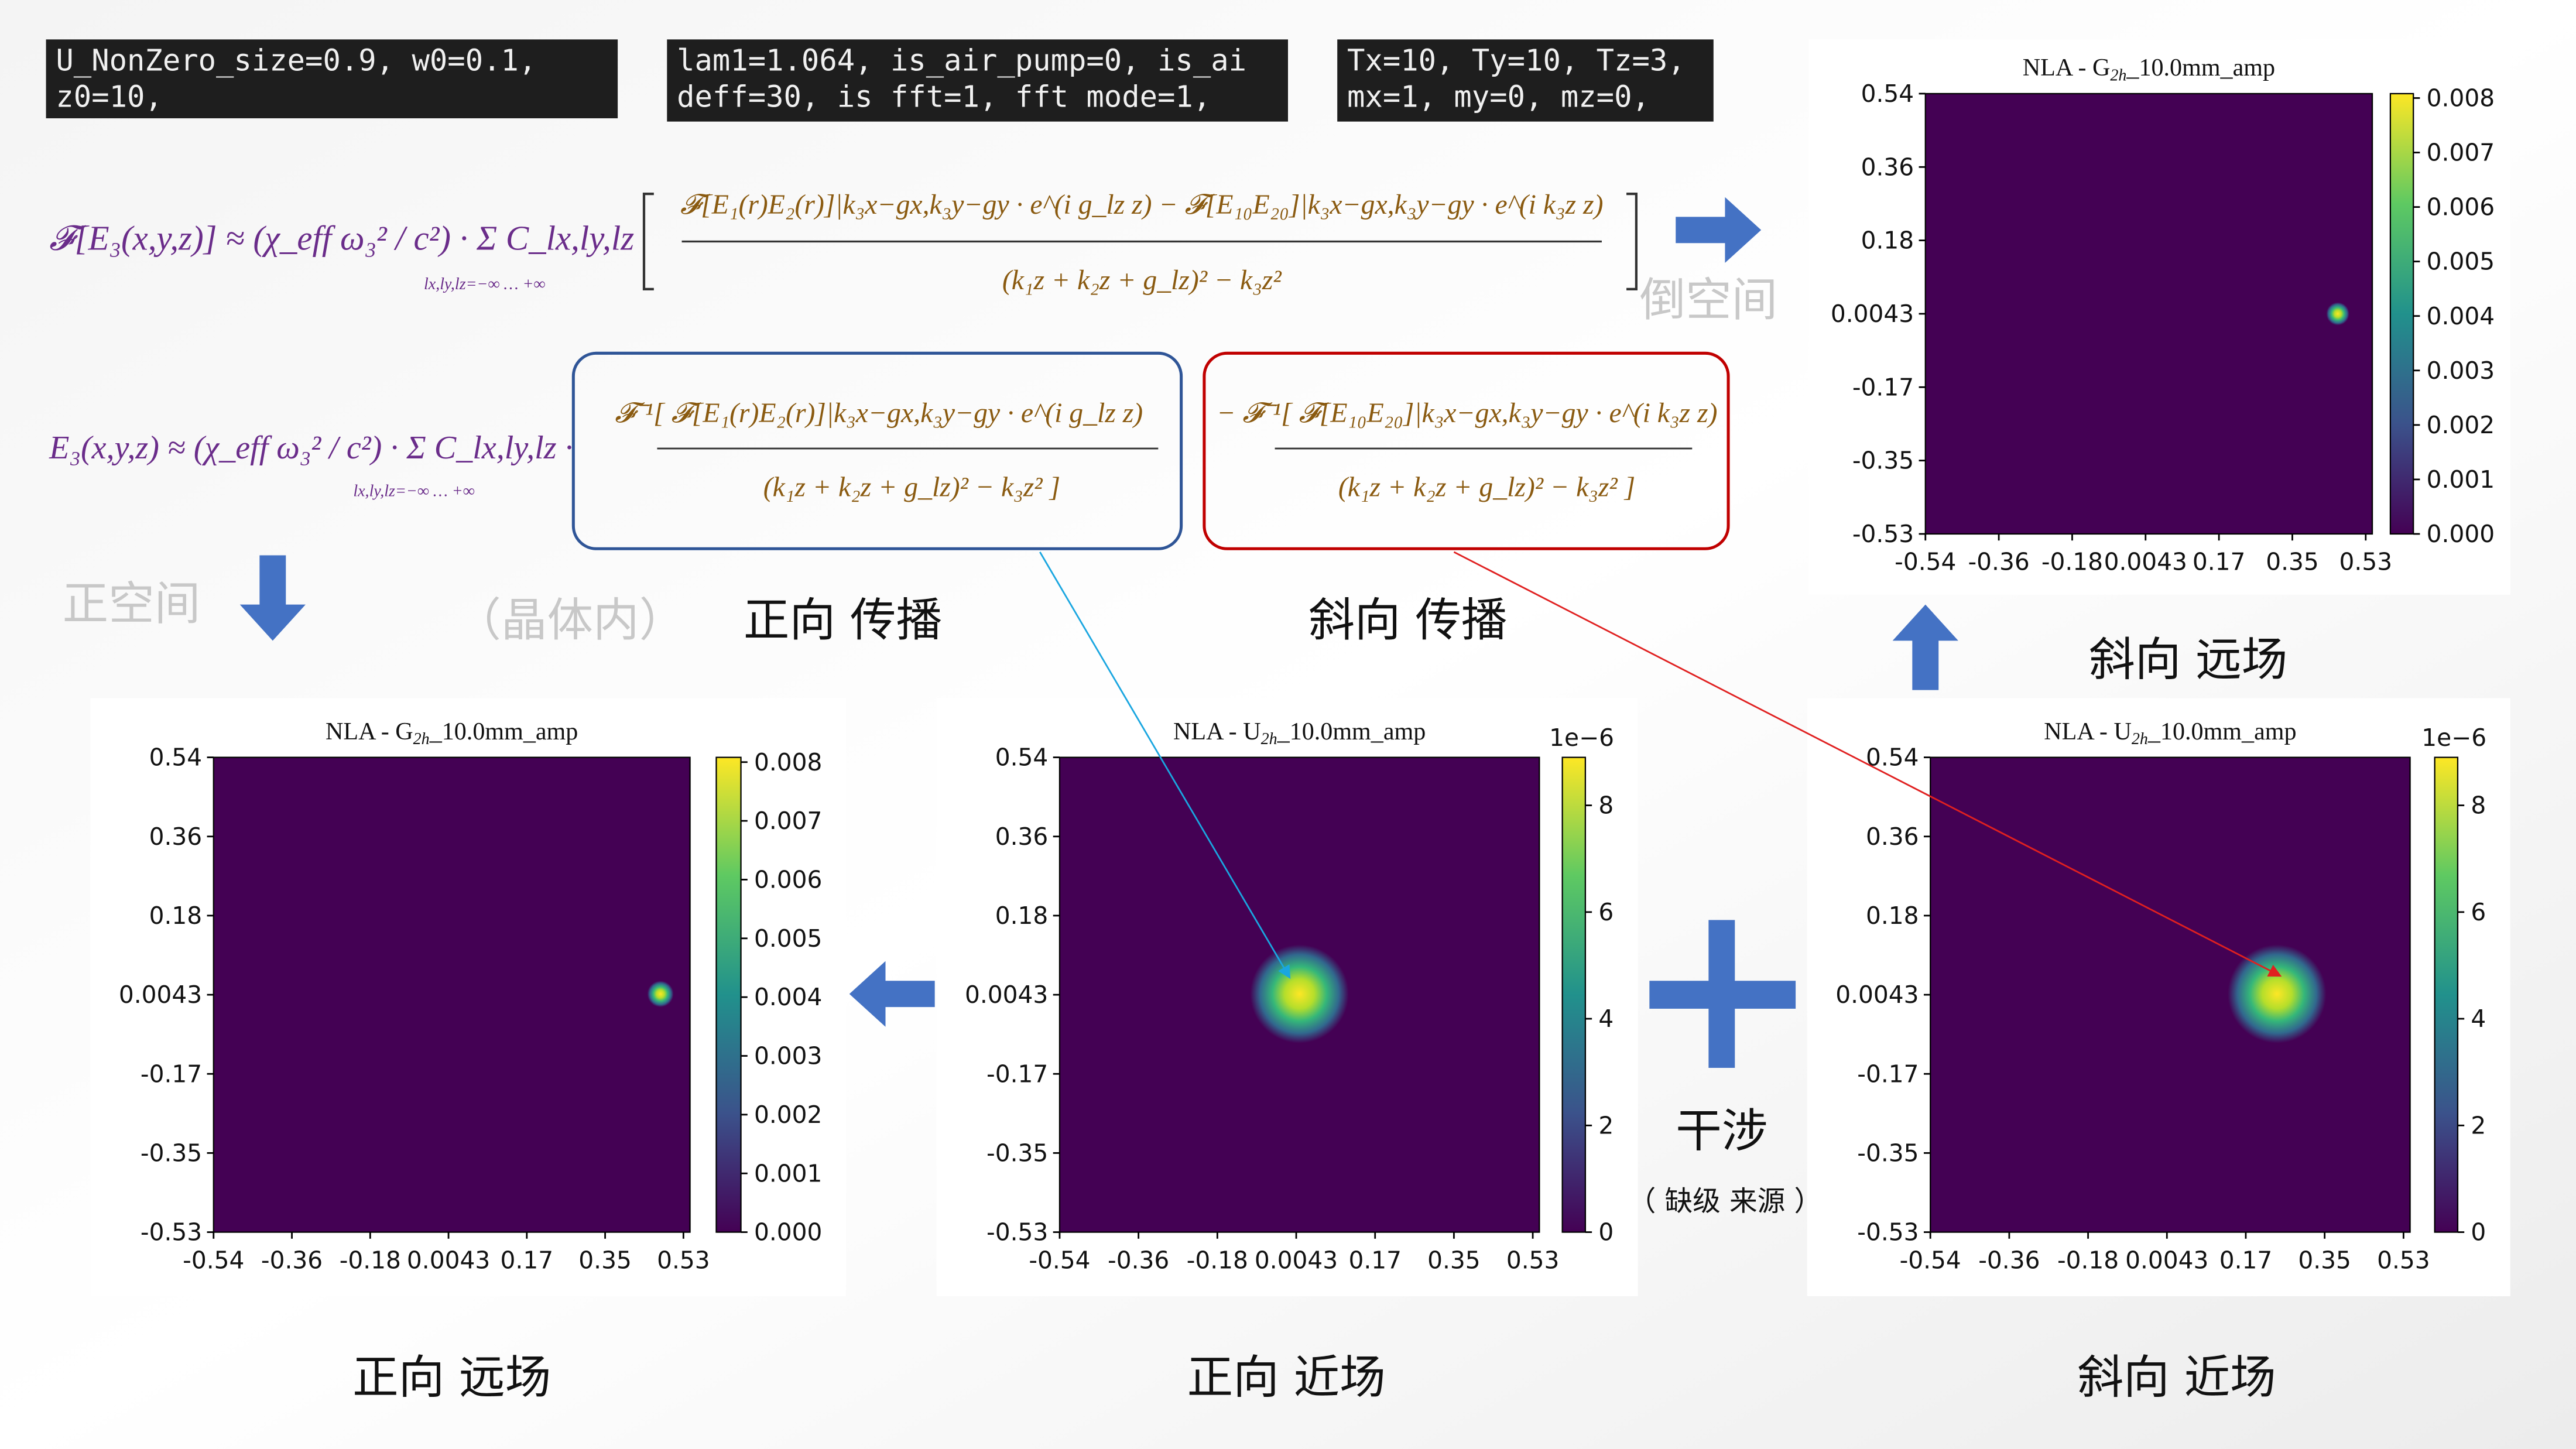 The width and height of the screenshot is (2576, 1449). Describe the element at coordinates (1466, 450) in the screenshot. I see `oblique-box` at that location.